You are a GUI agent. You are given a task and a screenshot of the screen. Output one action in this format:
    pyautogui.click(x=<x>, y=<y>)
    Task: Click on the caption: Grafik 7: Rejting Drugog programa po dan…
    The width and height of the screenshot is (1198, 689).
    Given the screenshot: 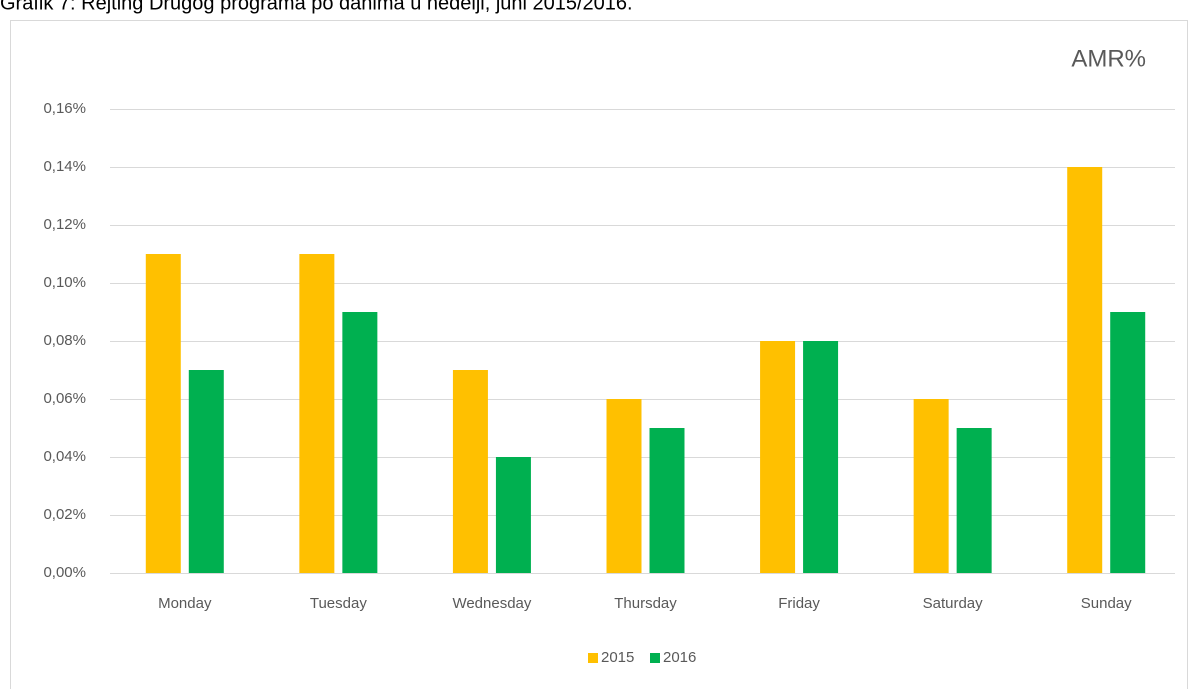 What is the action you would take?
    pyautogui.click(x=316, y=7)
    